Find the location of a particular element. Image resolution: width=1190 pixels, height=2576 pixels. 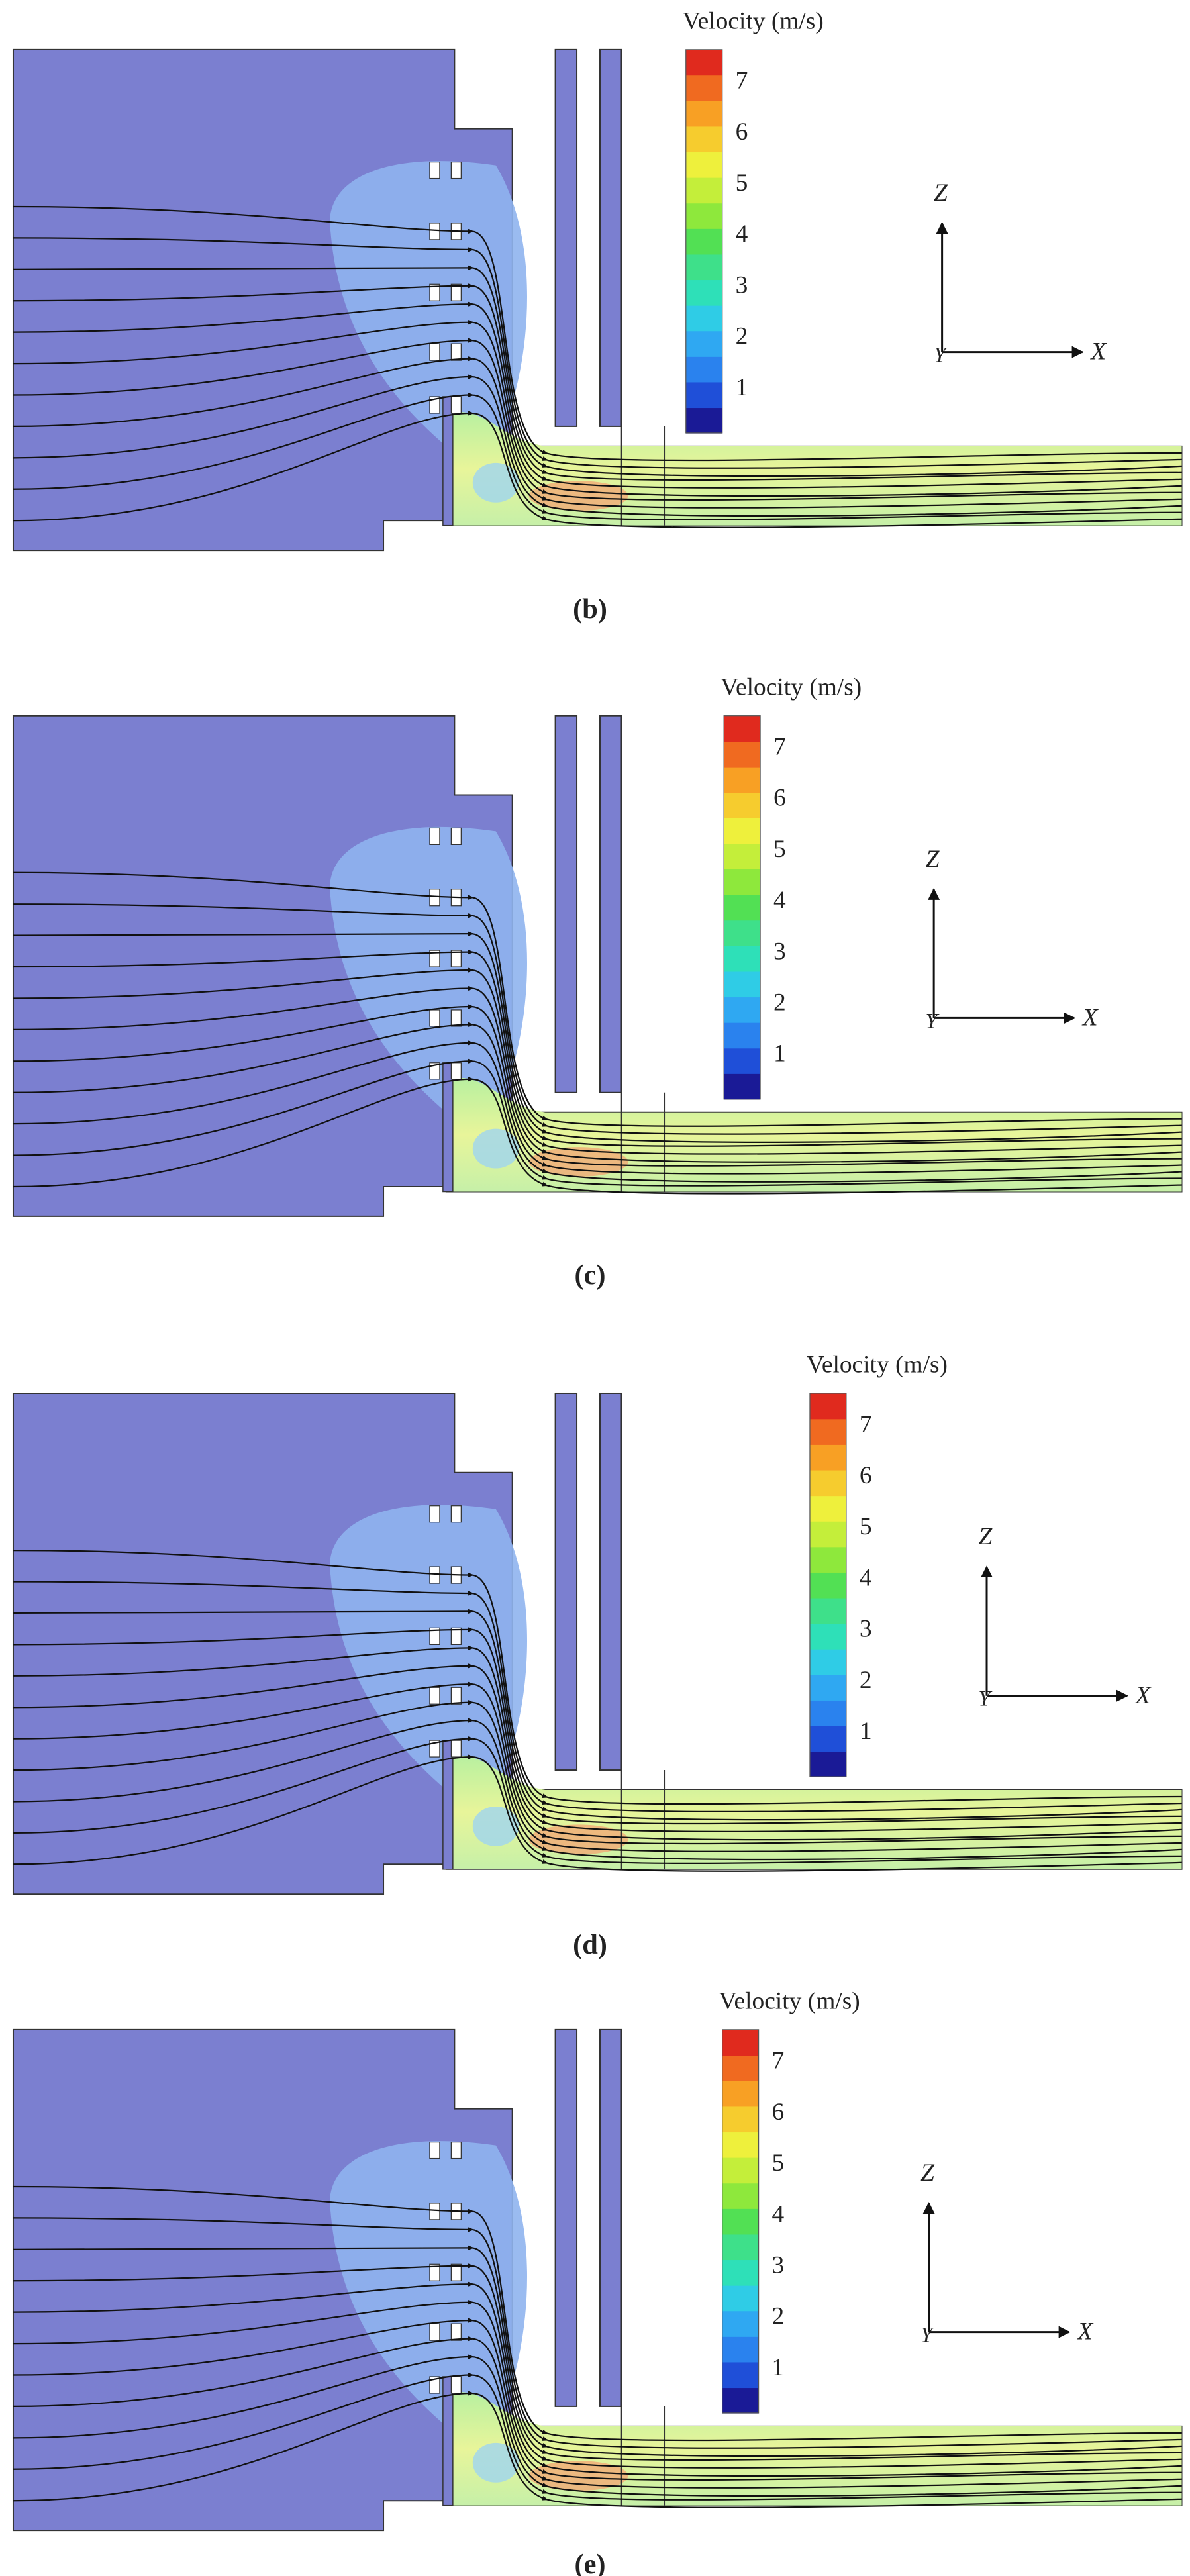

panel-caption: (b) is located at coordinates (590, 608).